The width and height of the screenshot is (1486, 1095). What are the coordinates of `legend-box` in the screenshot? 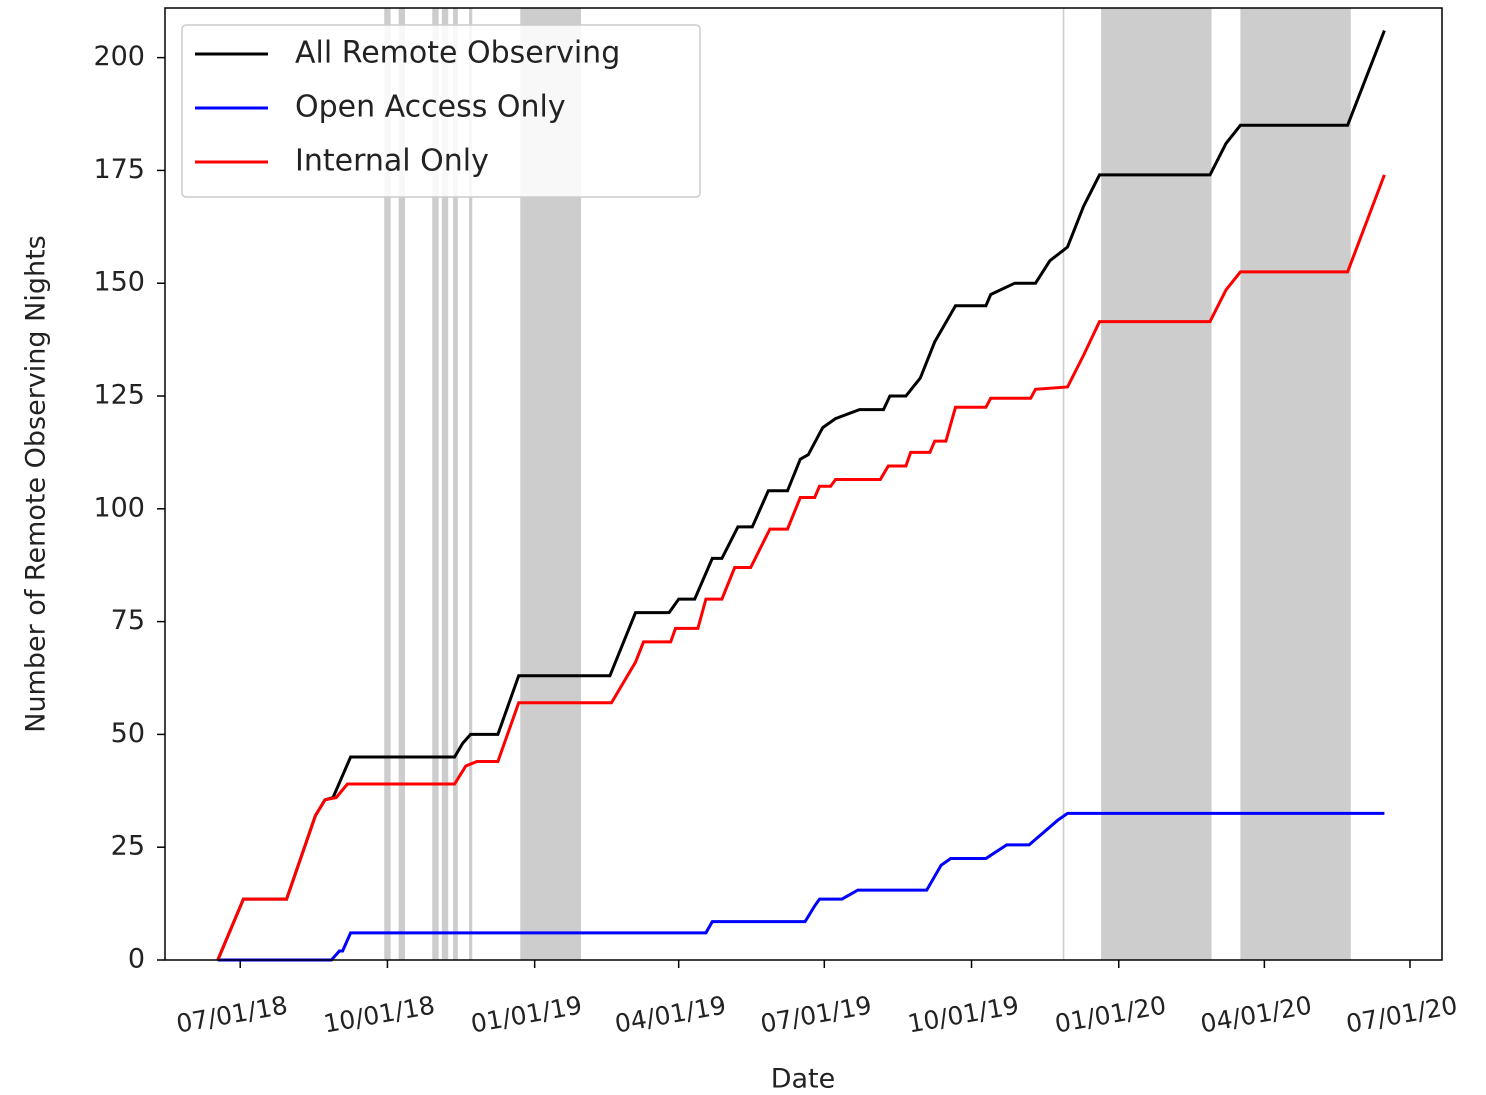 It's located at (441, 111).